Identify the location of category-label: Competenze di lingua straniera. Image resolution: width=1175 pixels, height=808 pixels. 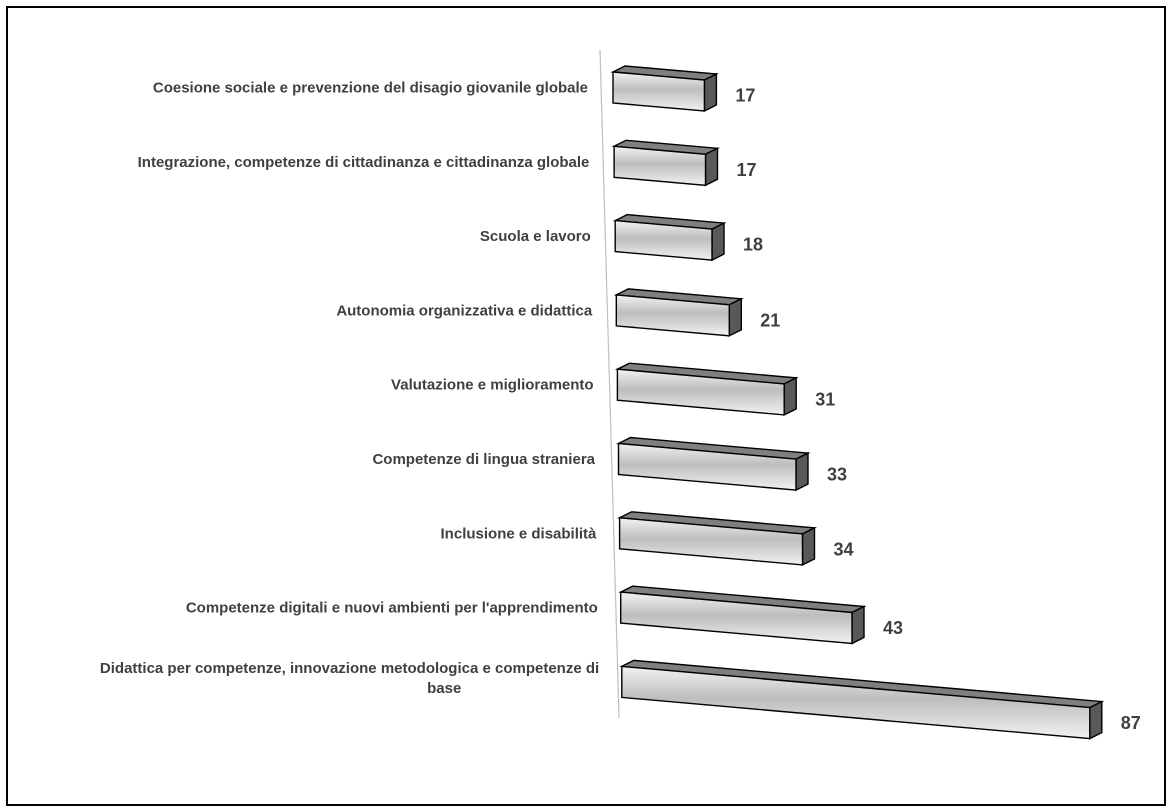
(483, 459).